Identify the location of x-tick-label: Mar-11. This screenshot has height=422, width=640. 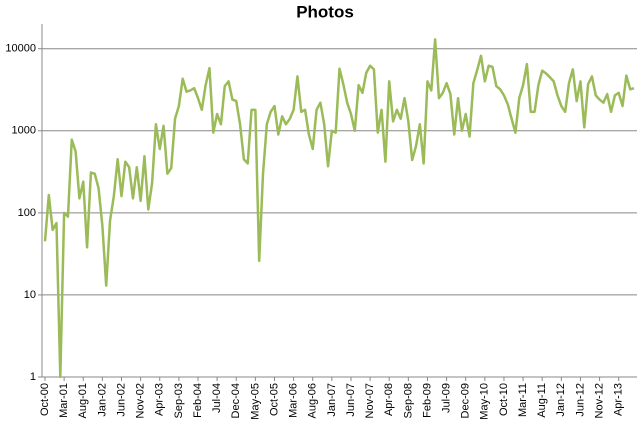
(523, 400).